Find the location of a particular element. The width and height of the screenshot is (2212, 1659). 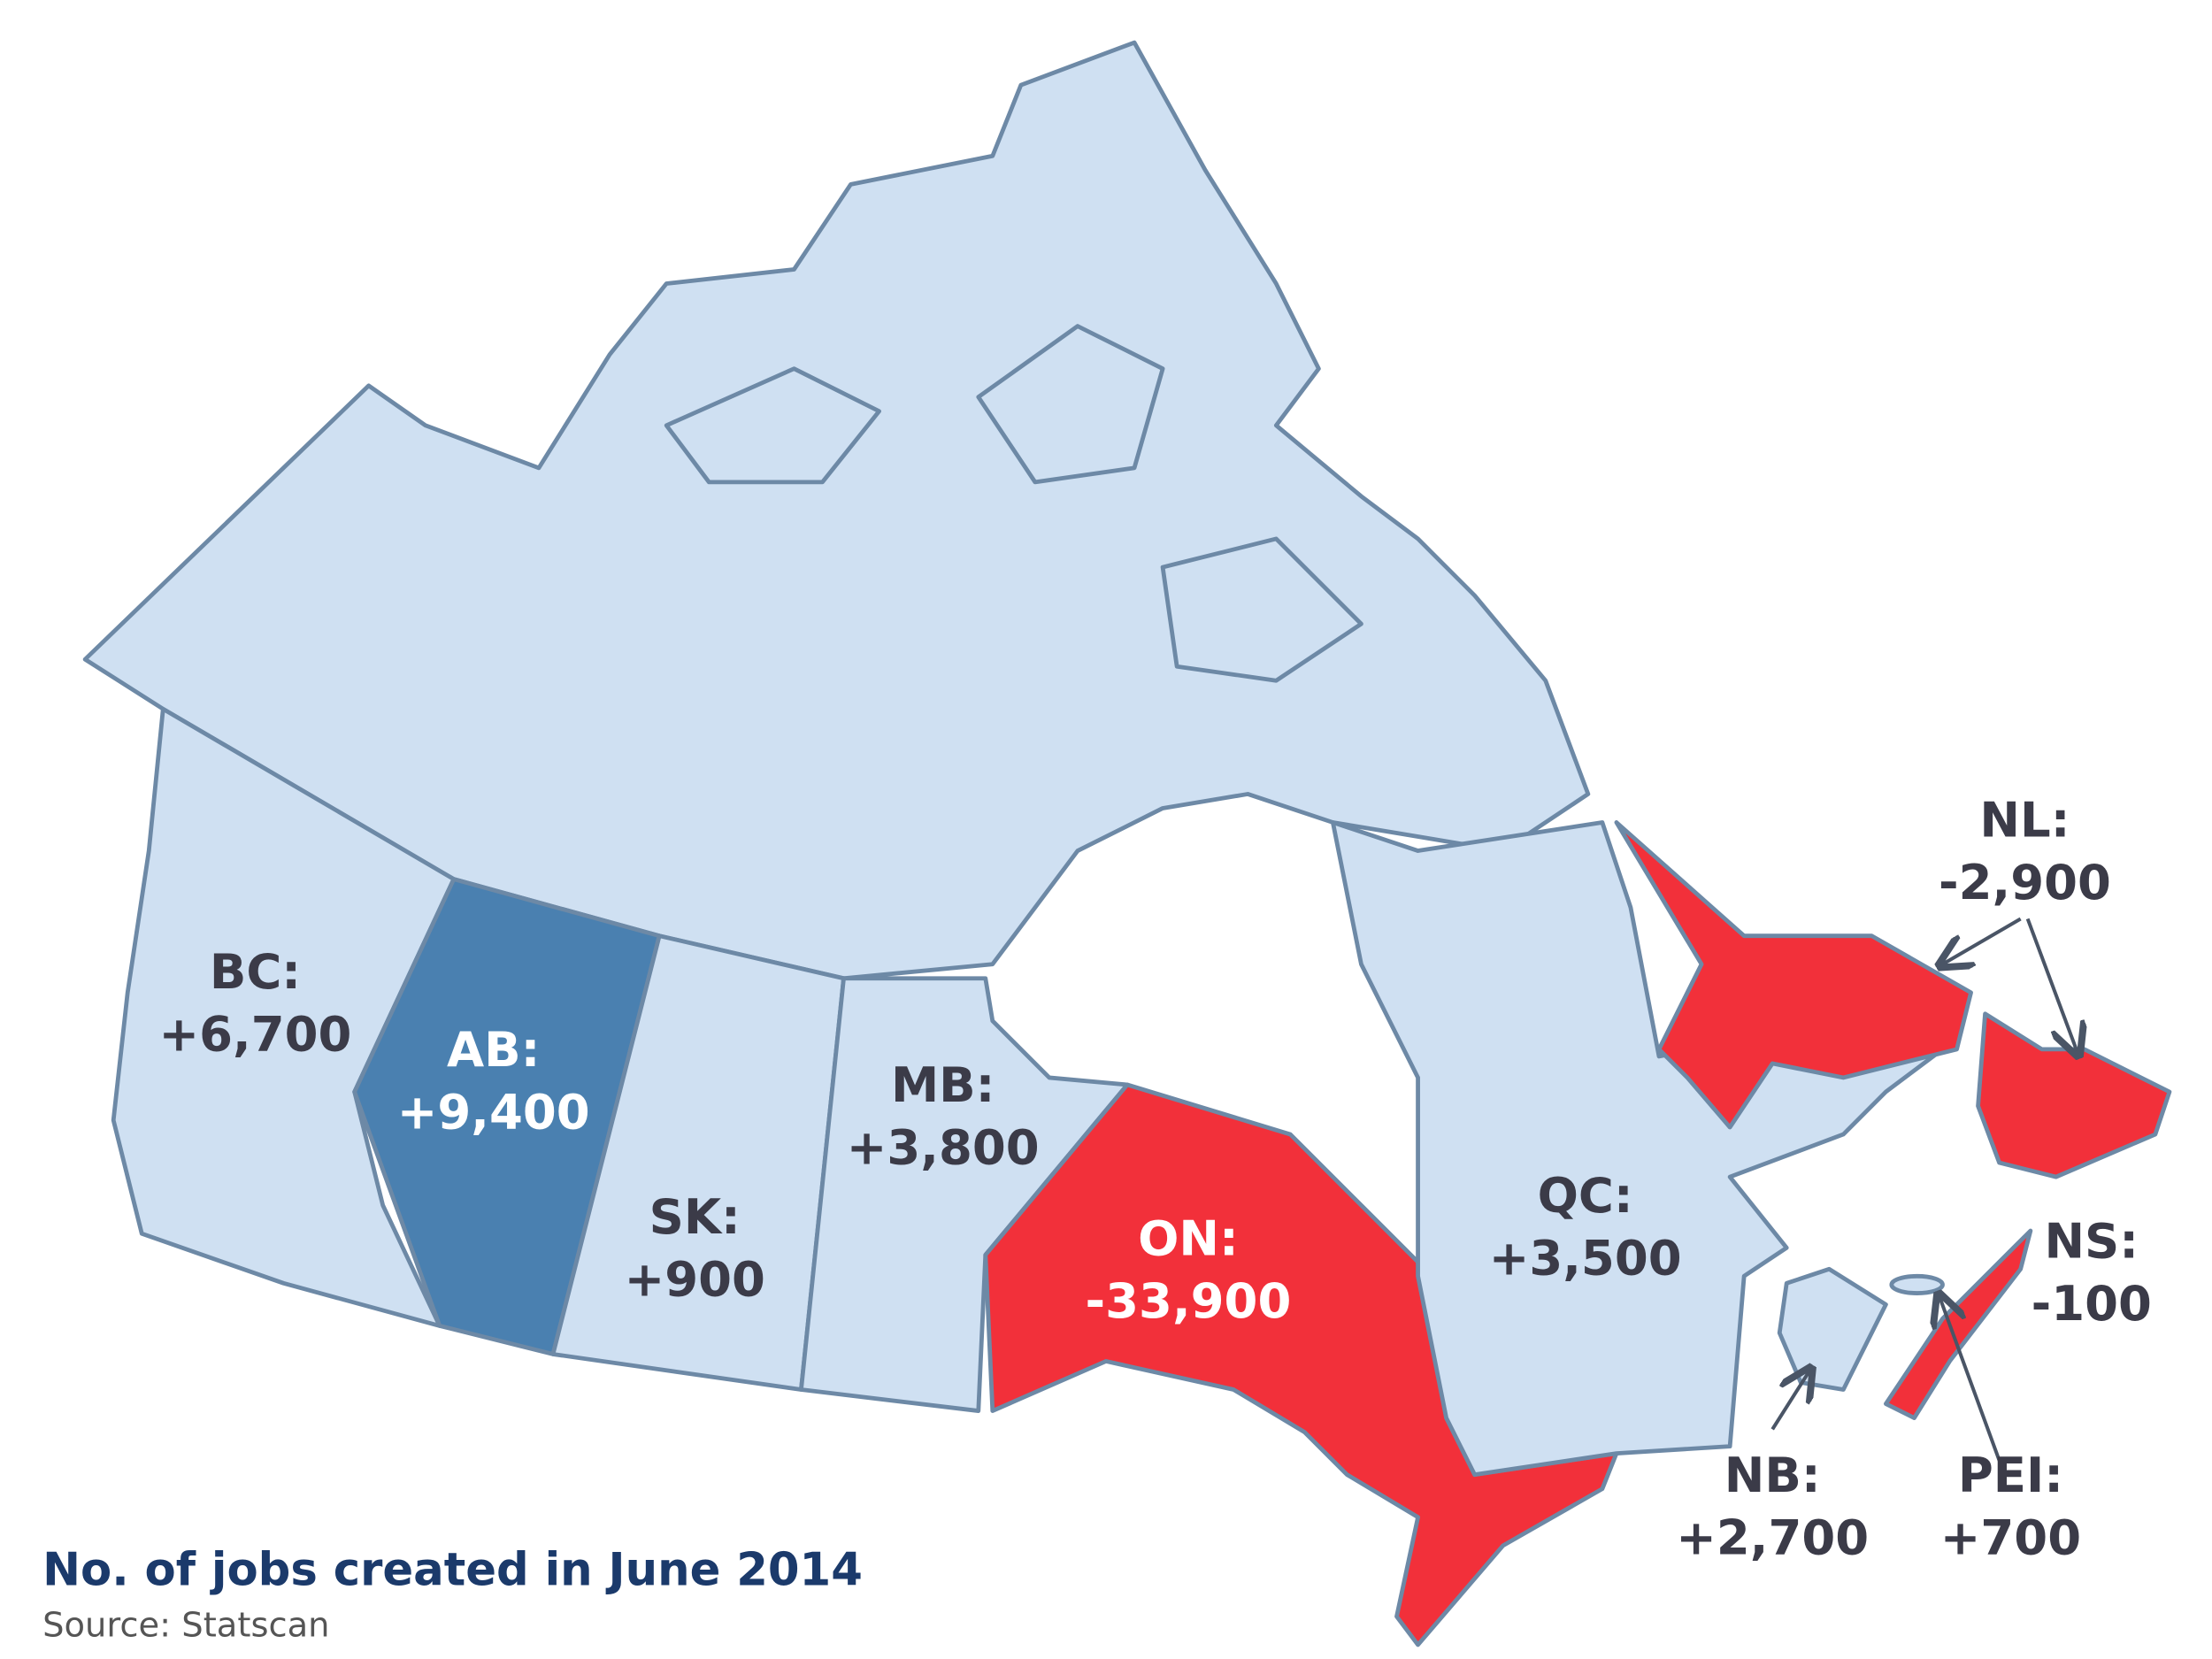

province-change: +9,400 is located at coordinates (493, 1112).